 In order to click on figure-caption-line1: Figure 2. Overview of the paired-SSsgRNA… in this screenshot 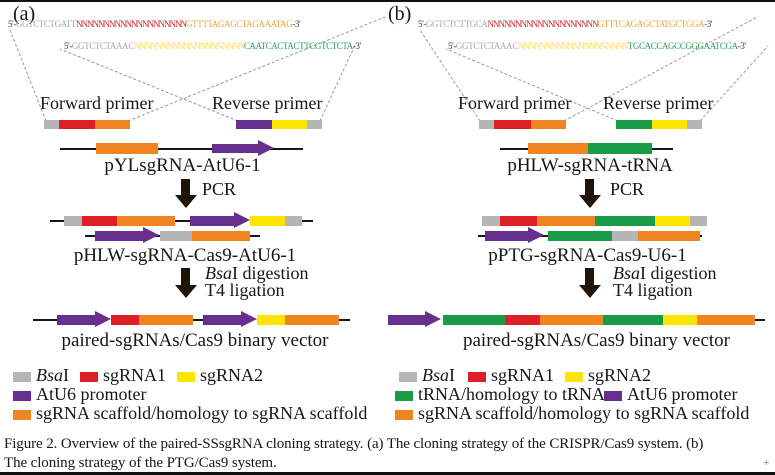, I will do `click(354, 444)`.